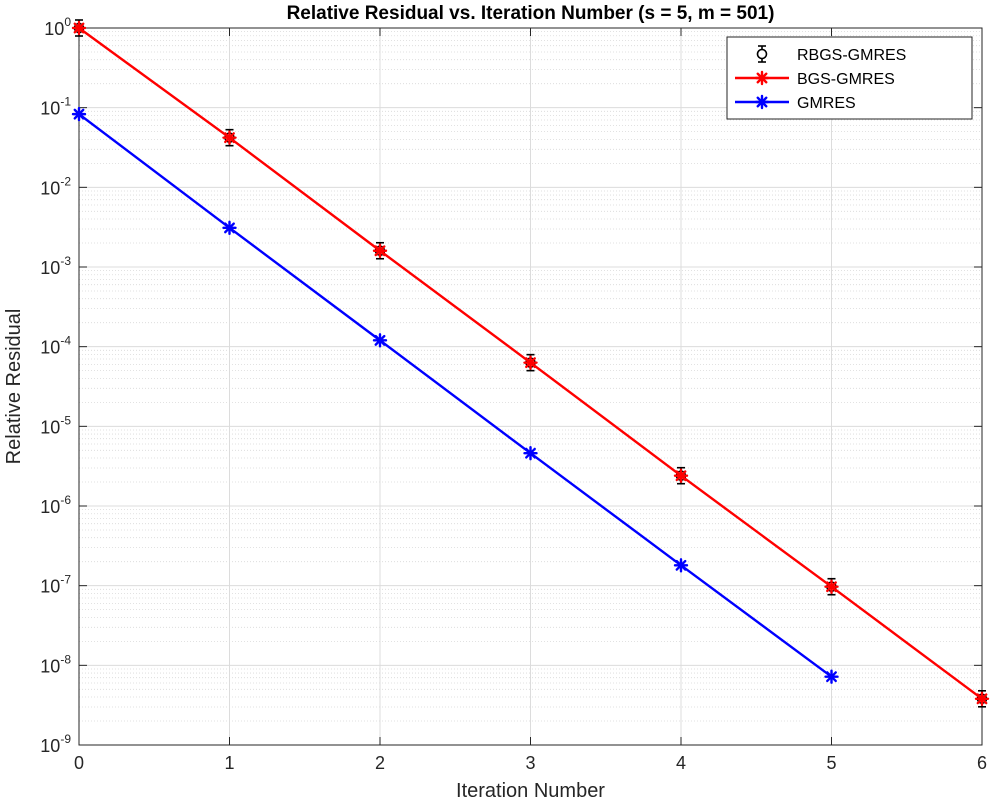 This screenshot has width=993, height=801. Describe the element at coordinates (55, 585) in the screenshot. I see `y-tick-label: 10⁻⁷` at that location.